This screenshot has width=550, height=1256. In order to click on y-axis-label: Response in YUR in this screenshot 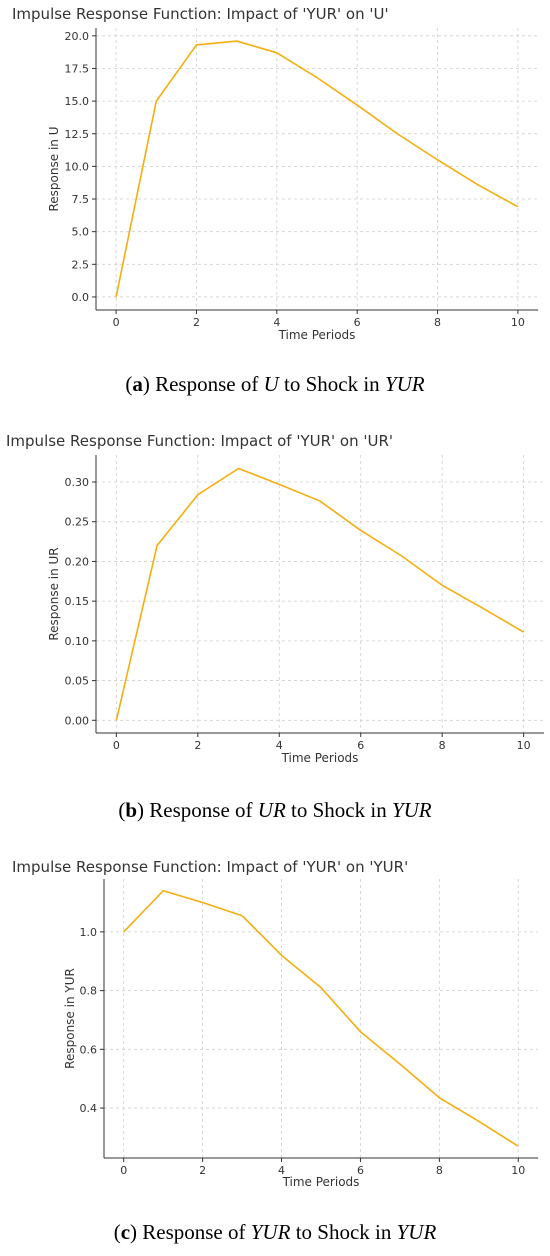, I will do `click(70, 1018)`.